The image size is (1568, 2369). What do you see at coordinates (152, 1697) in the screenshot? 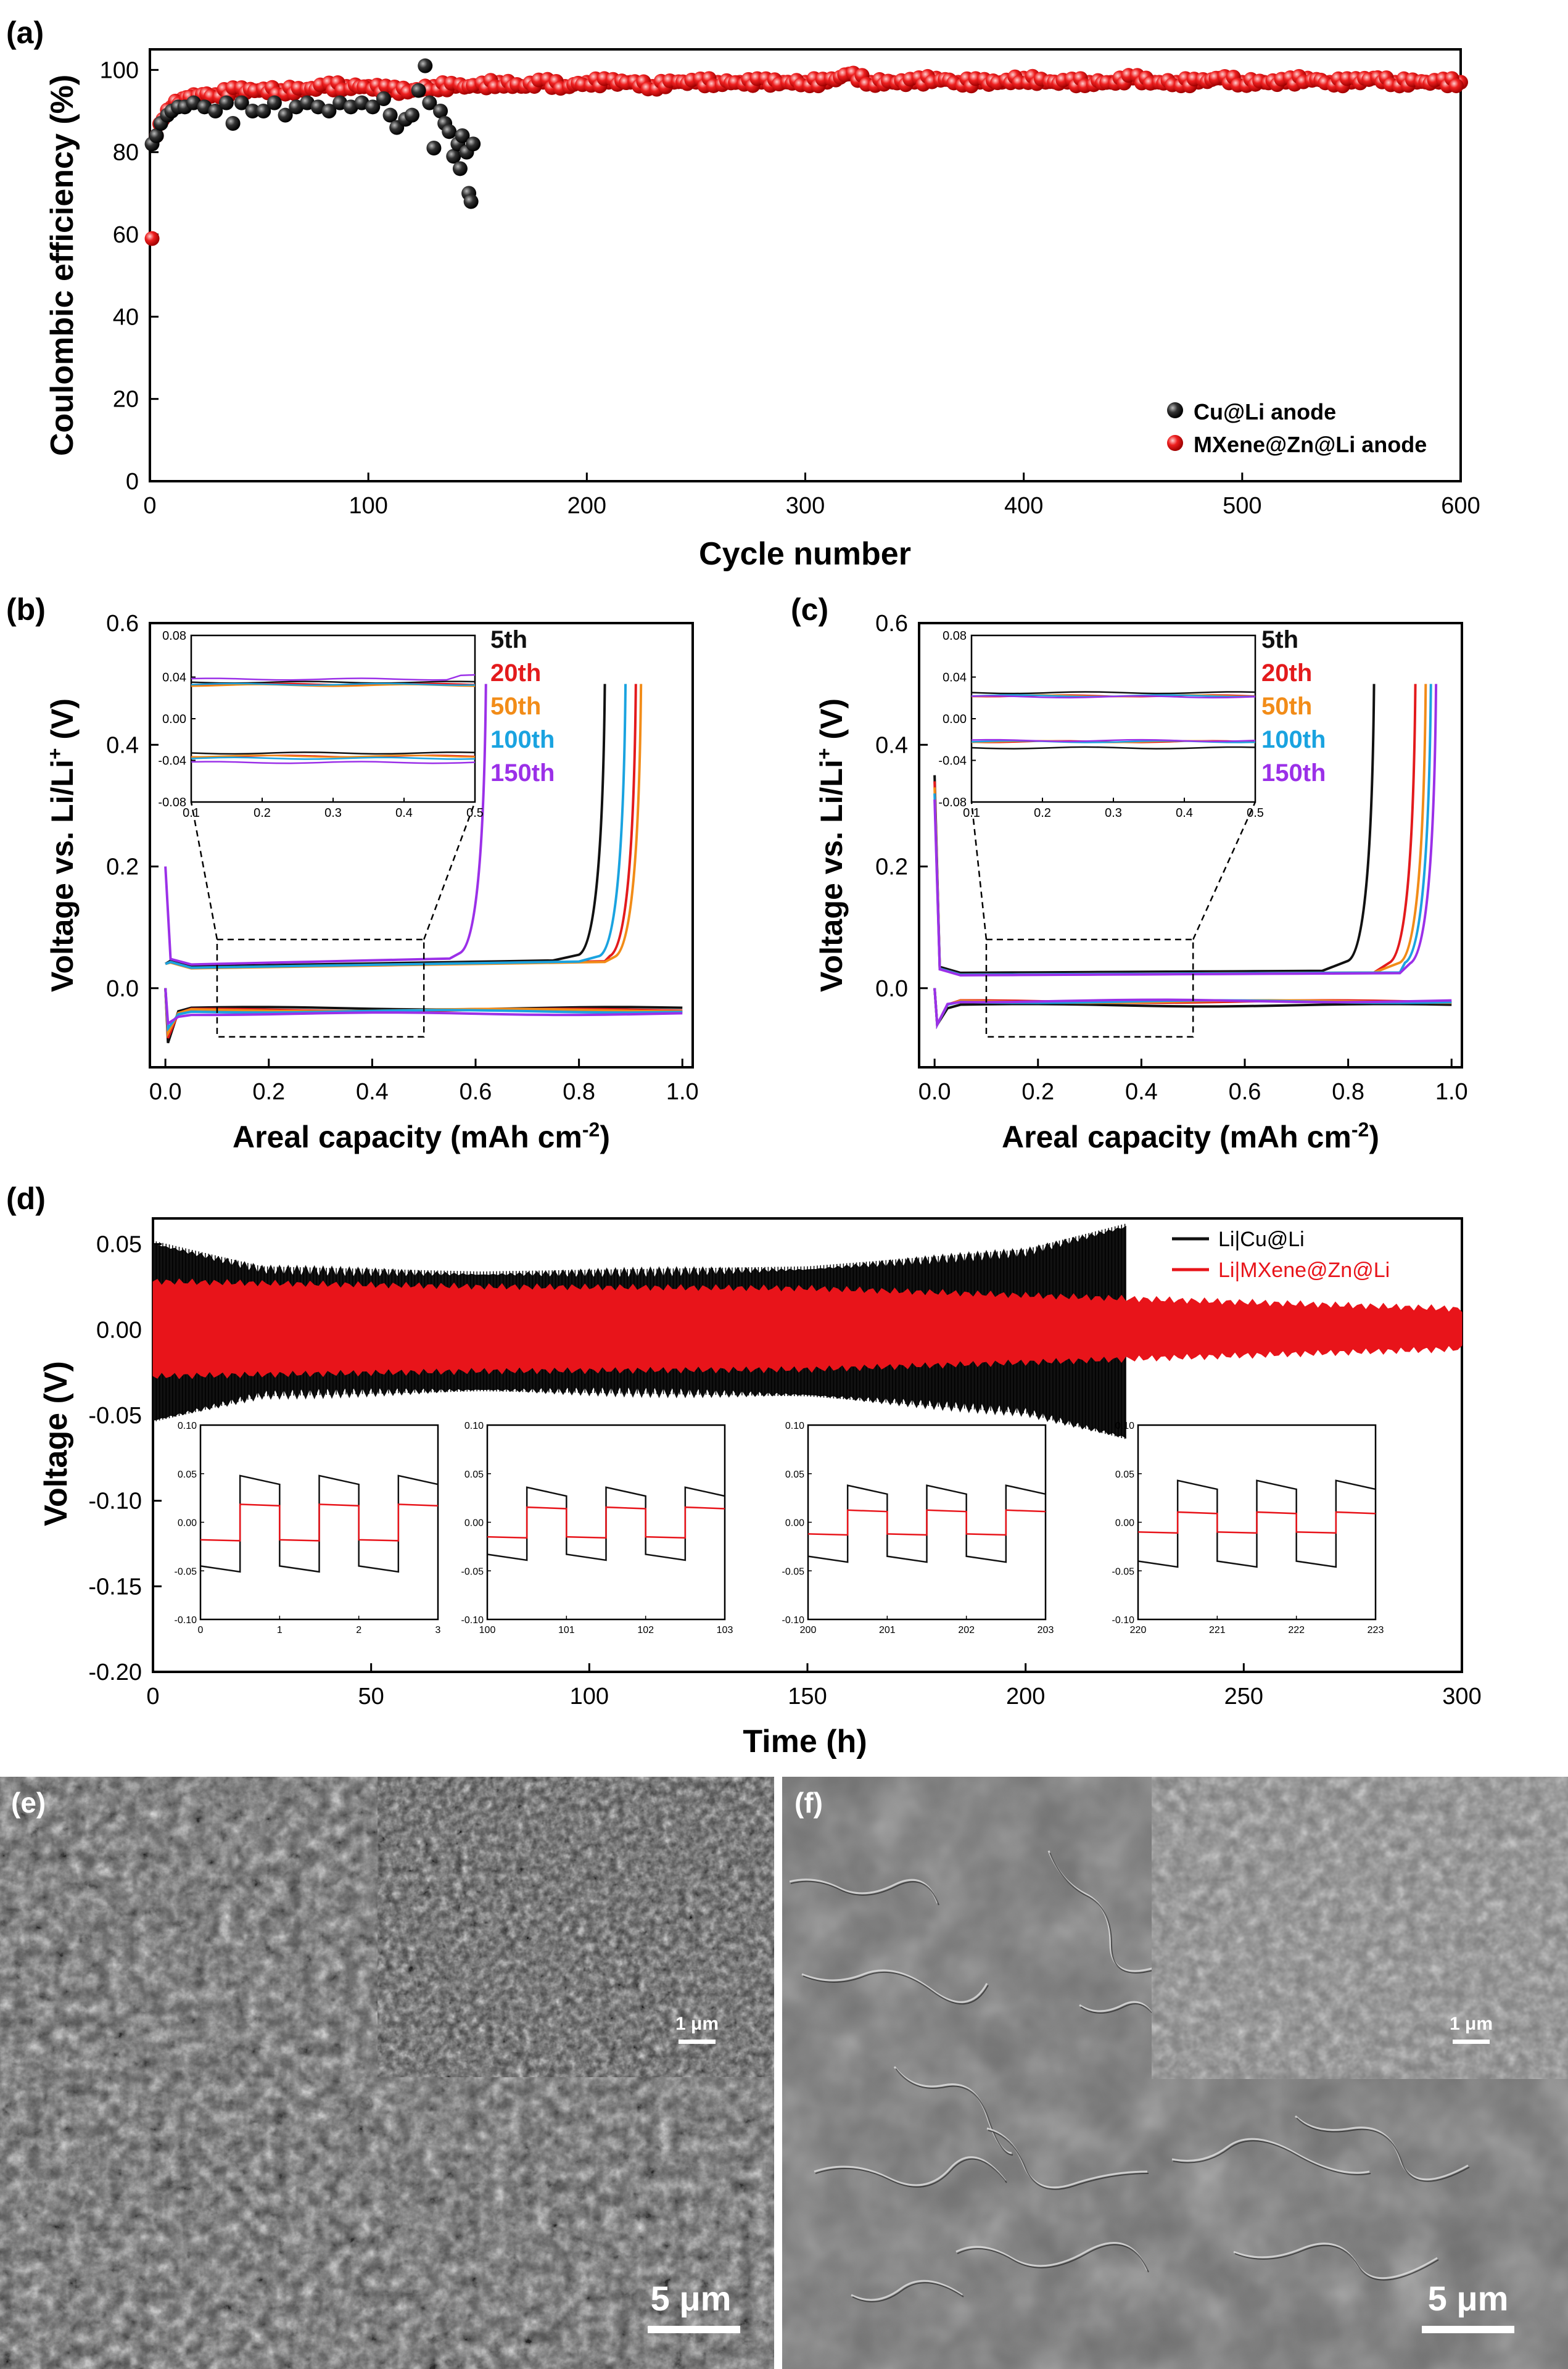
I see `x-tick-label-d: 0` at bounding box center [152, 1697].